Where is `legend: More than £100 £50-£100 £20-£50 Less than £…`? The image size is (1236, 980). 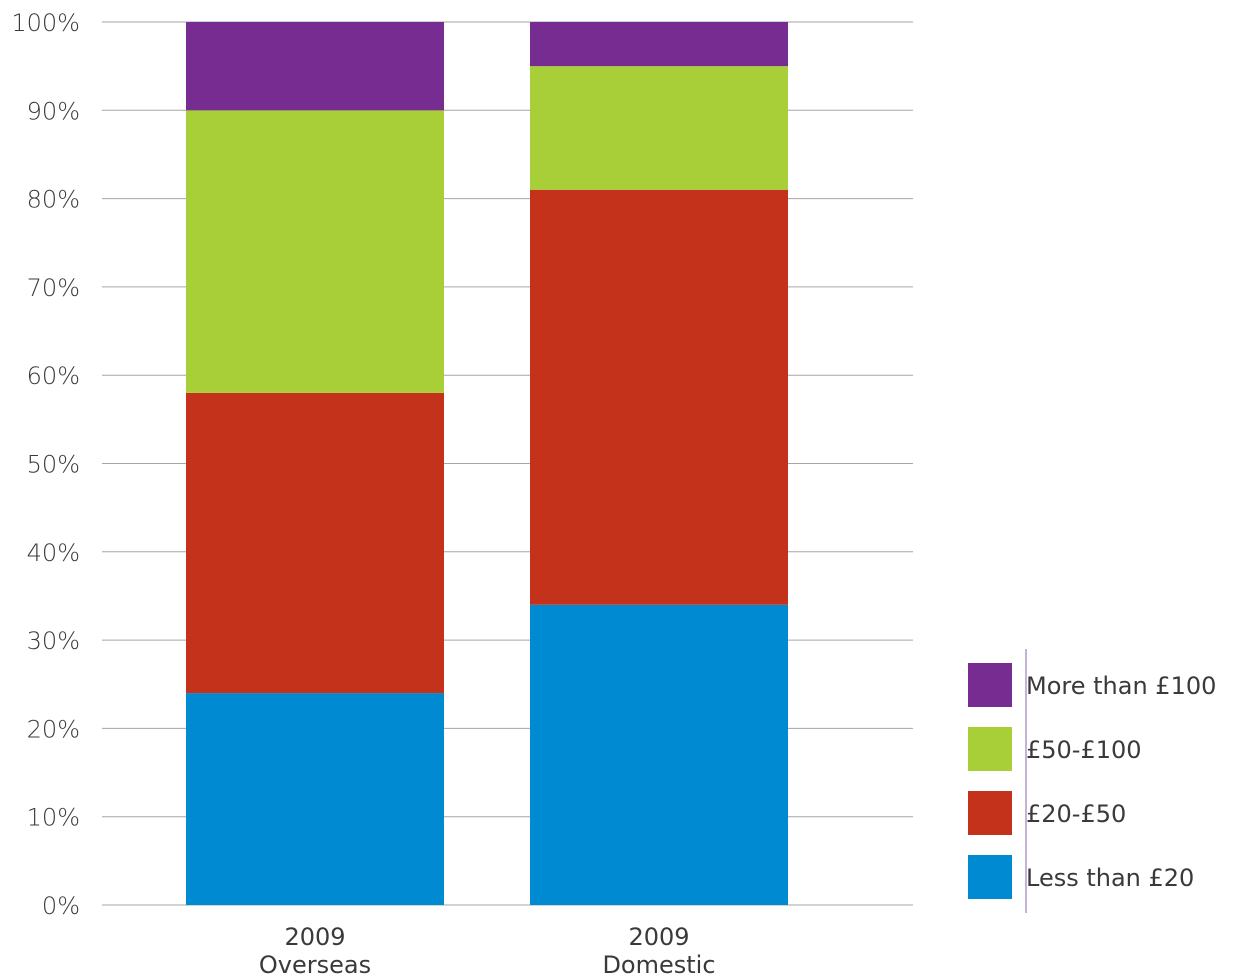 legend: More than £100 £50-£100 £20-£50 Less than £… is located at coordinates (1092, 781).